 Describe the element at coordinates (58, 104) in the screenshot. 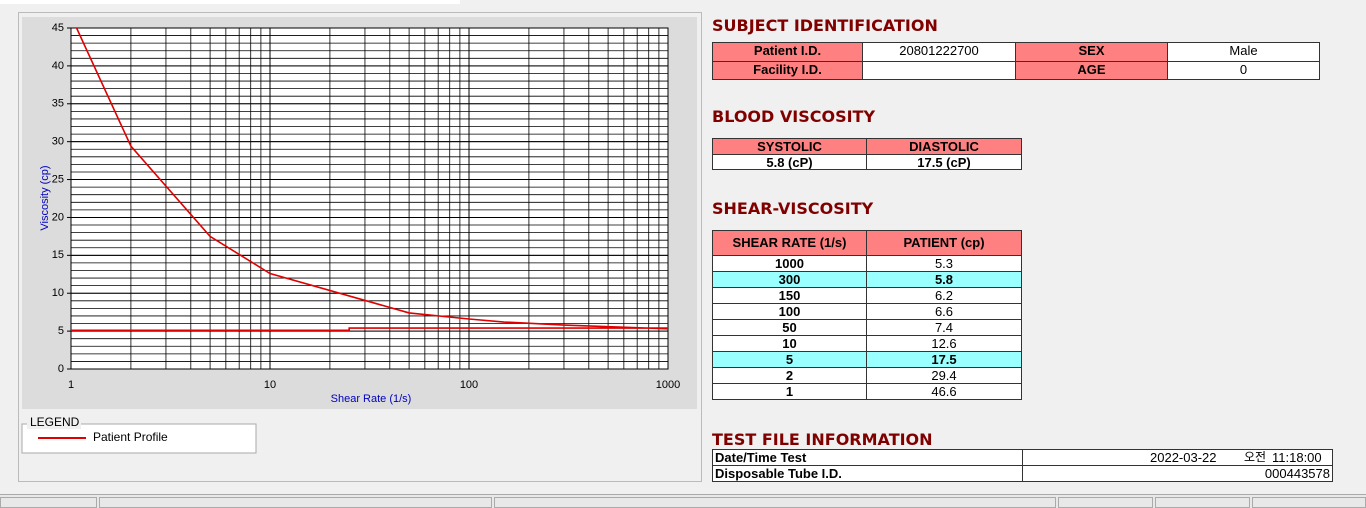

I see `y-tick-label: 35` at that location.